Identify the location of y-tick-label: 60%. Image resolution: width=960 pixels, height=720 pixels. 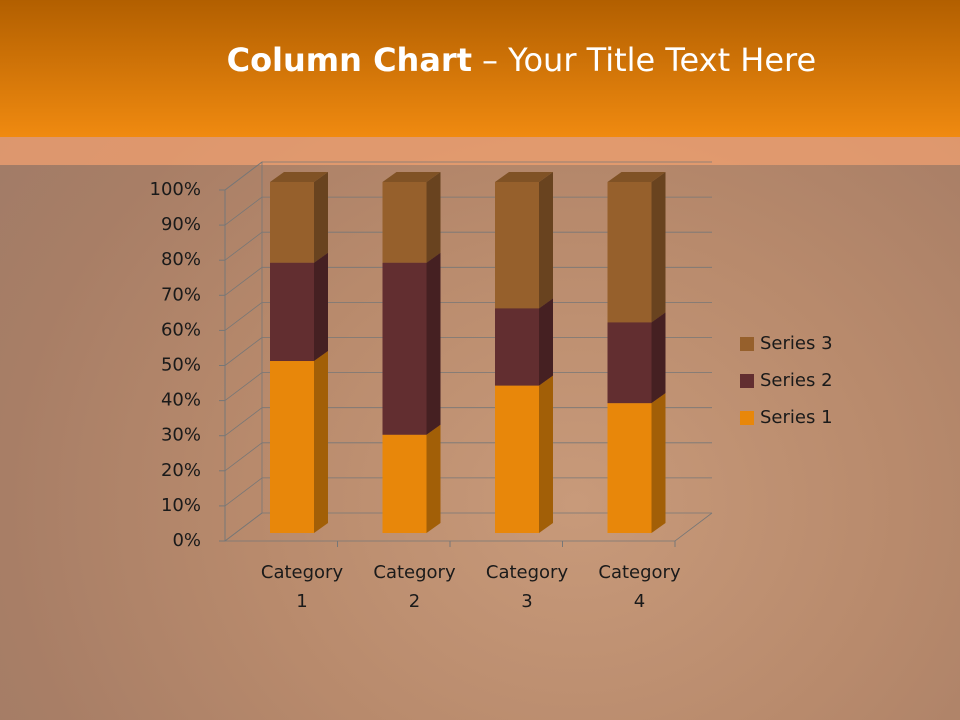
(181, 329).